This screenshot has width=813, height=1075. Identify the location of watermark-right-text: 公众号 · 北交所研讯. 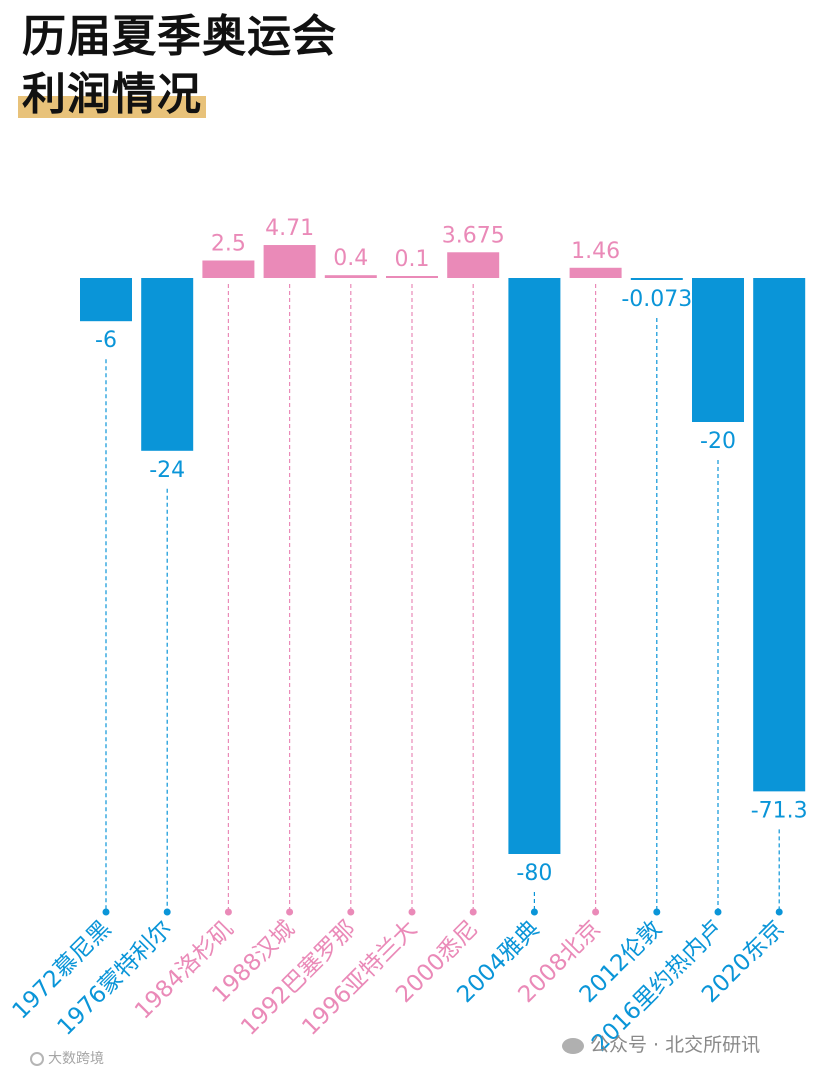
(675, 1045).